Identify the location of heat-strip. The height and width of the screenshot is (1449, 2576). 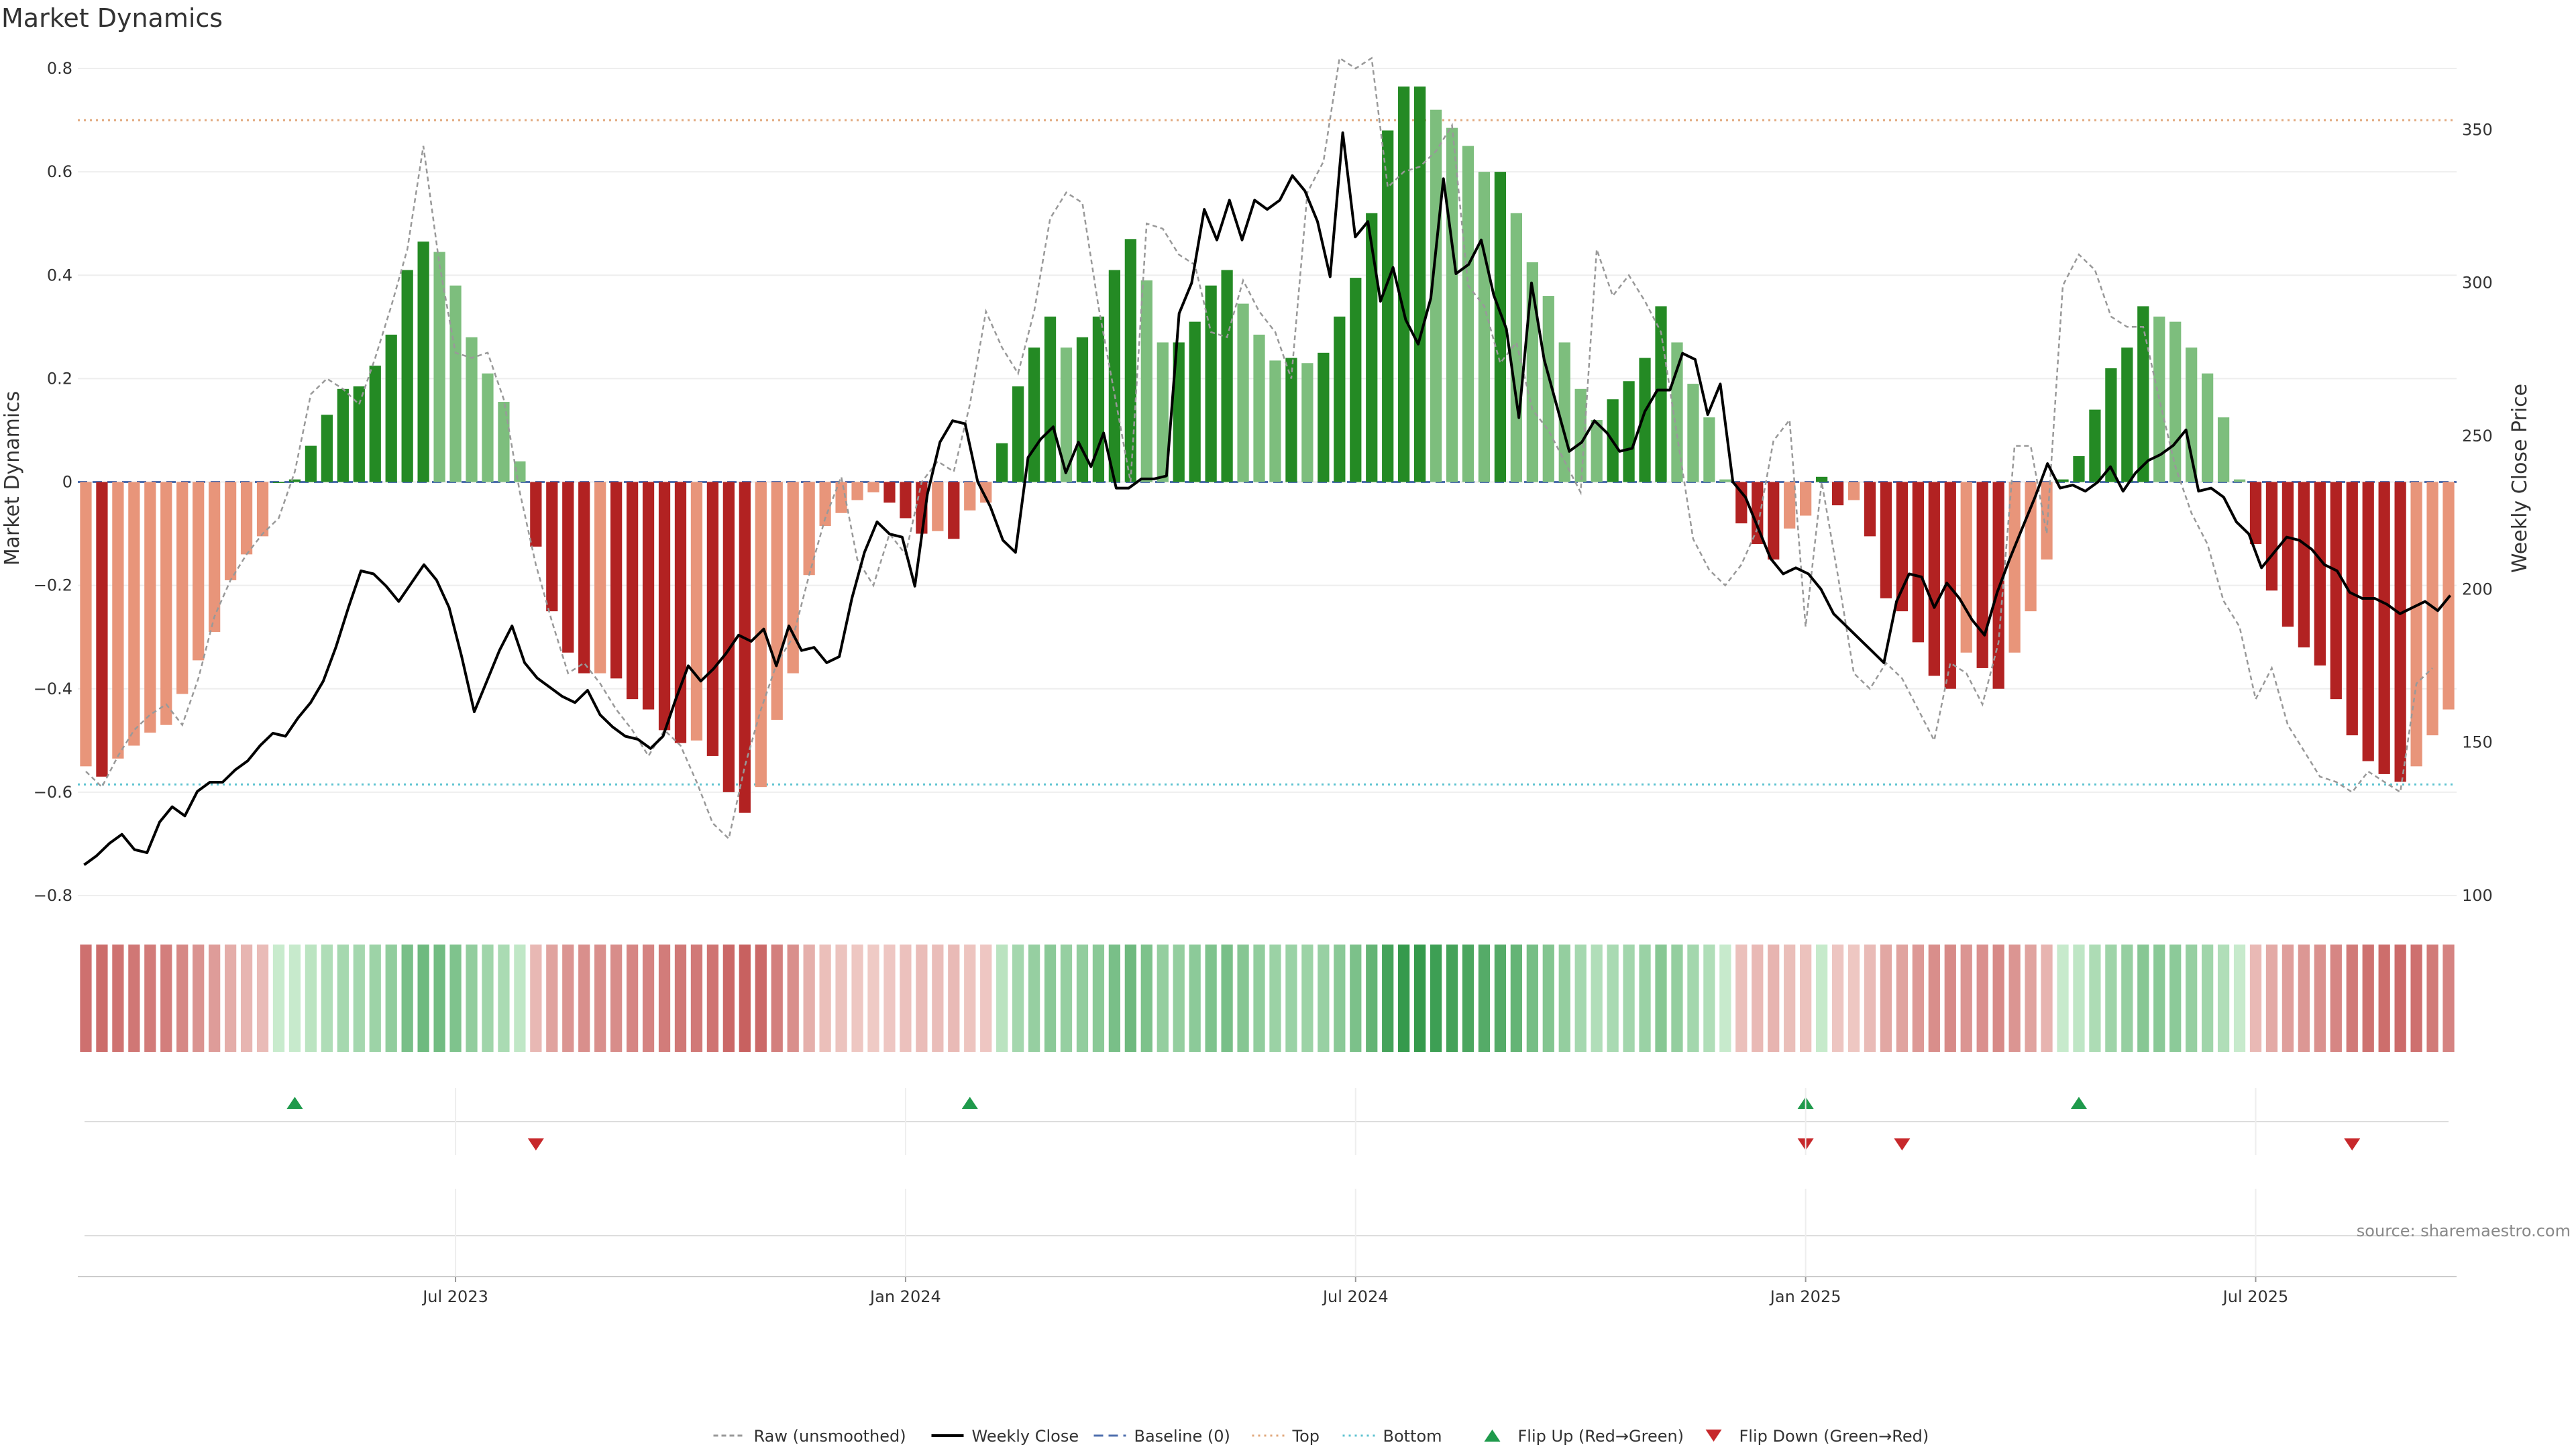
(1267, 998).